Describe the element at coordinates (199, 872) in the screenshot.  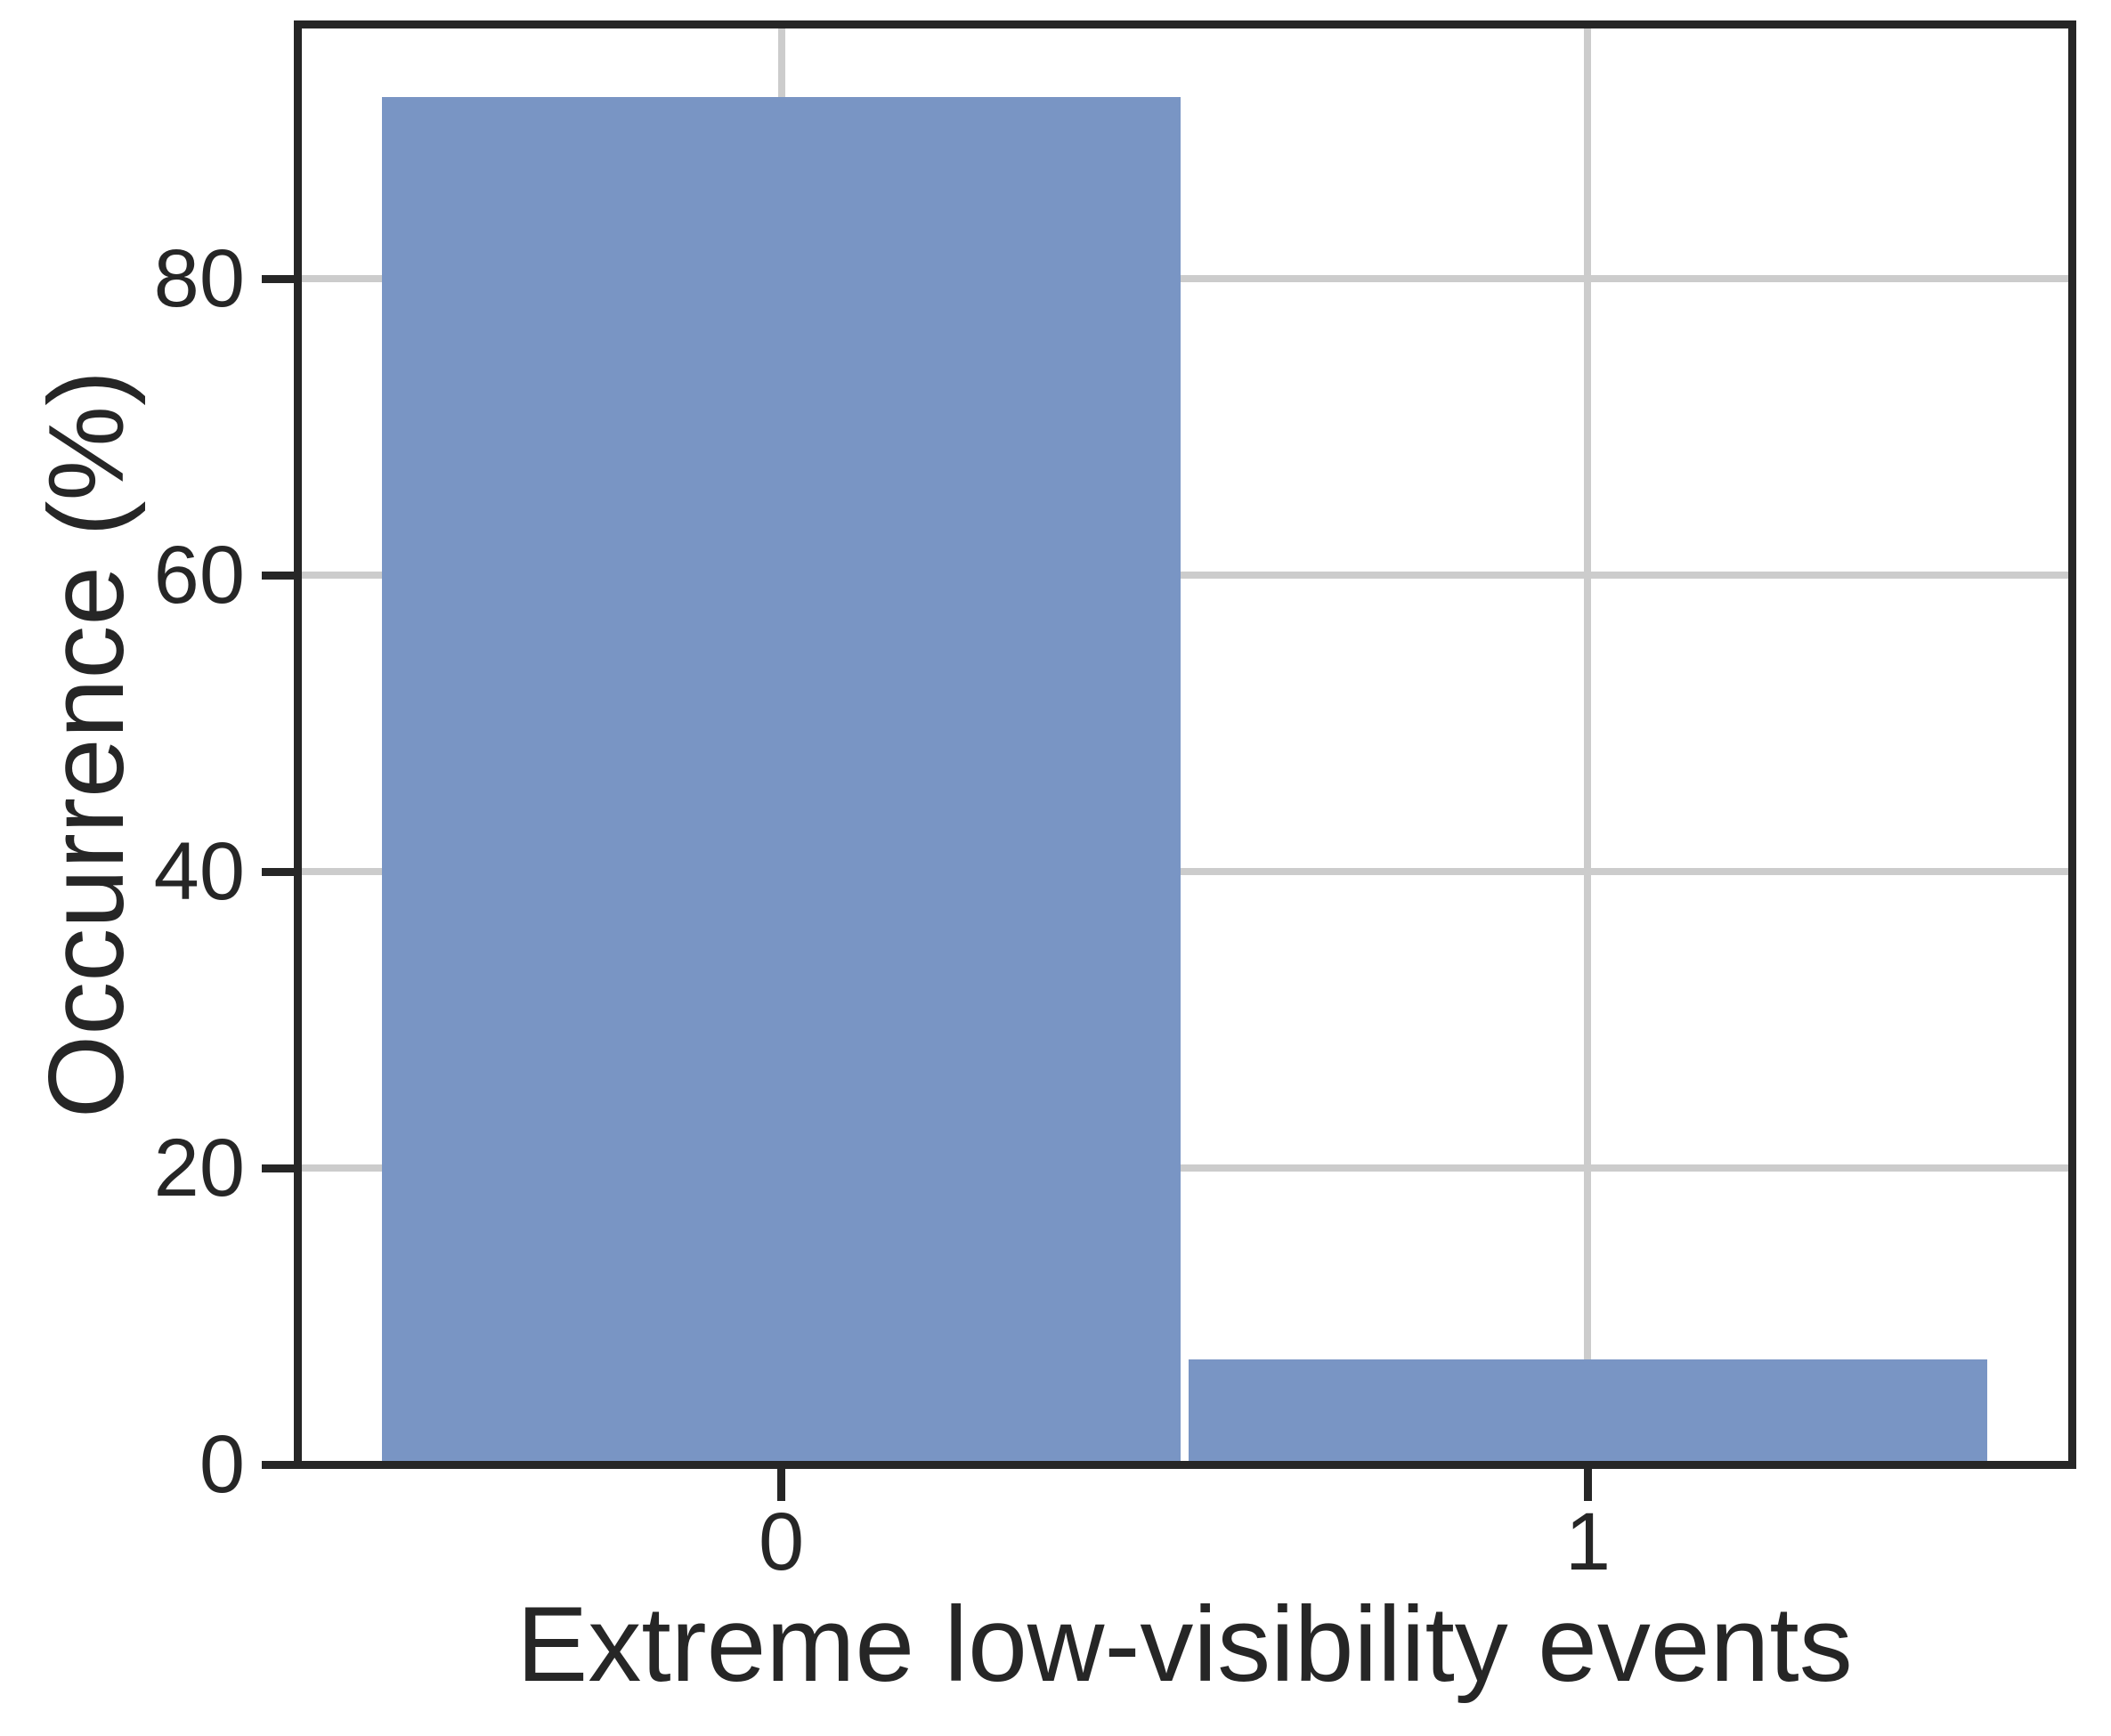
I see `y-tick-label-40: 40` at that location.